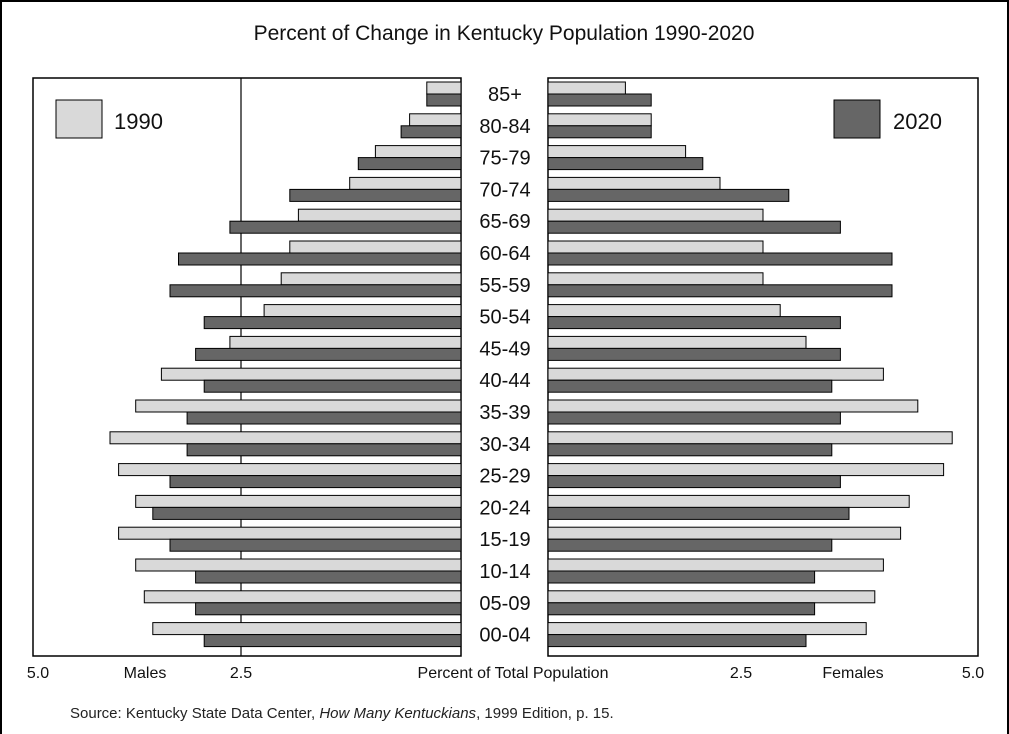  What do you see at coordinates (513, 673) in the screenshot?
I see `x-axis-label: Percent of Total Population` at bounding box center [513, 673].